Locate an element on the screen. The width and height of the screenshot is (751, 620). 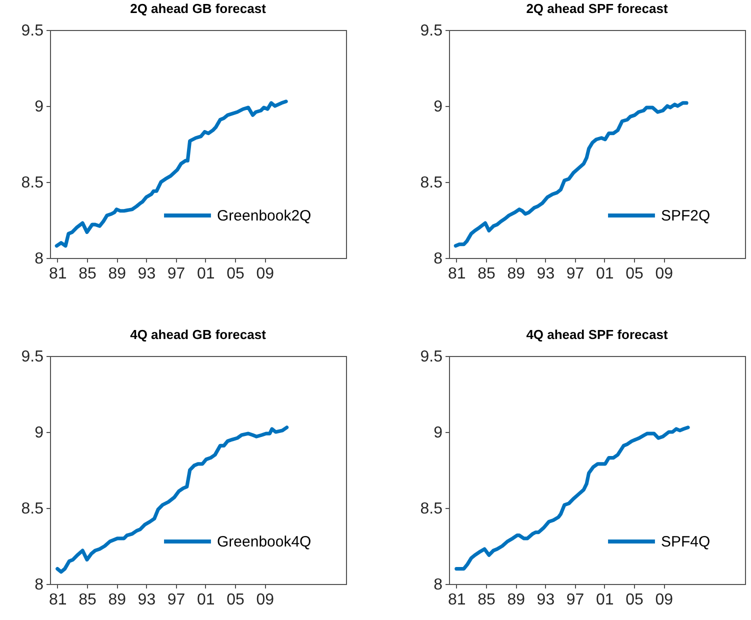
legend-label: SPF4Q is located at coordinates (685, 542).